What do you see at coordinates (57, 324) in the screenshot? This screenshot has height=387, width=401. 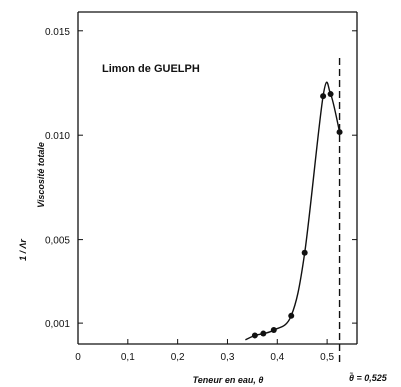 I see `y-tick-label: 0,001` at bounding box center [57, 324].